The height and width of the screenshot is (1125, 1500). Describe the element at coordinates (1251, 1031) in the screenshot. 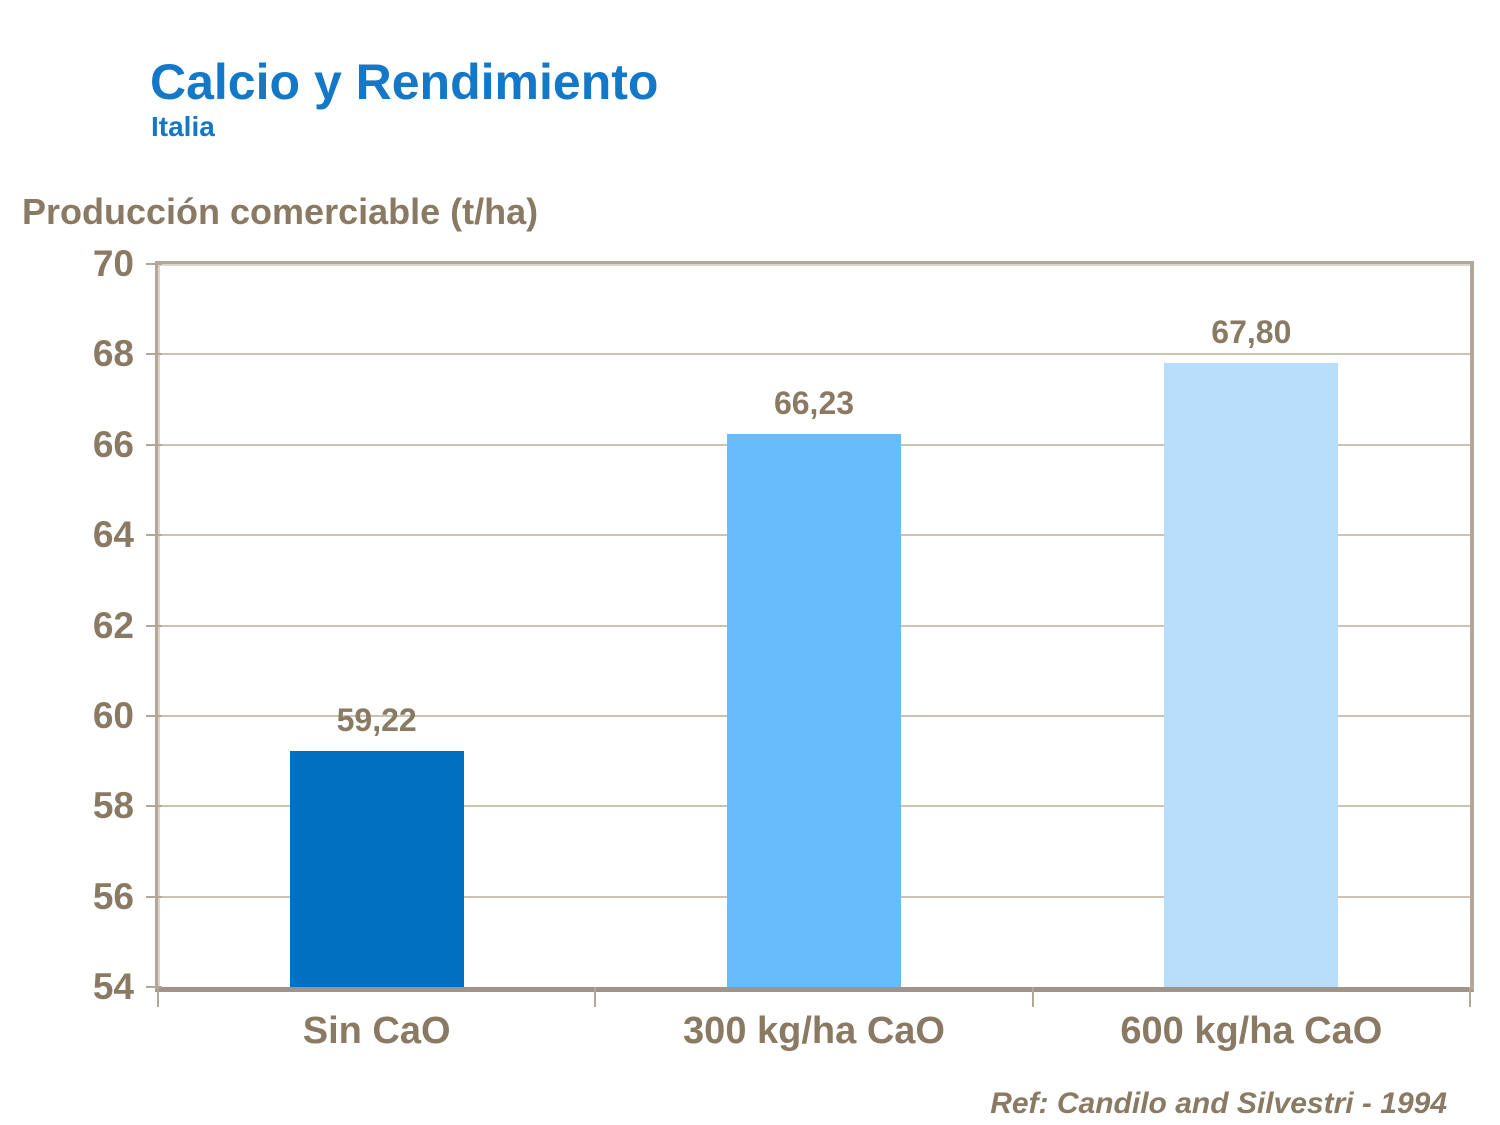

I see `x-category-label: 600 kg/ha CaO` at that location.